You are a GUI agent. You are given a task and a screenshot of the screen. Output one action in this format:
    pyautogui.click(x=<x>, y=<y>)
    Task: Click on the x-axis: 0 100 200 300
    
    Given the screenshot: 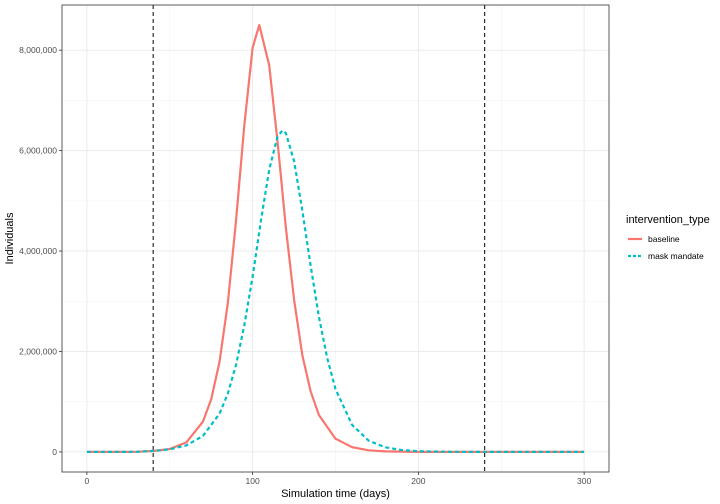 What is the action you would take?
    pyautogui.click(x=337, y=479)
    